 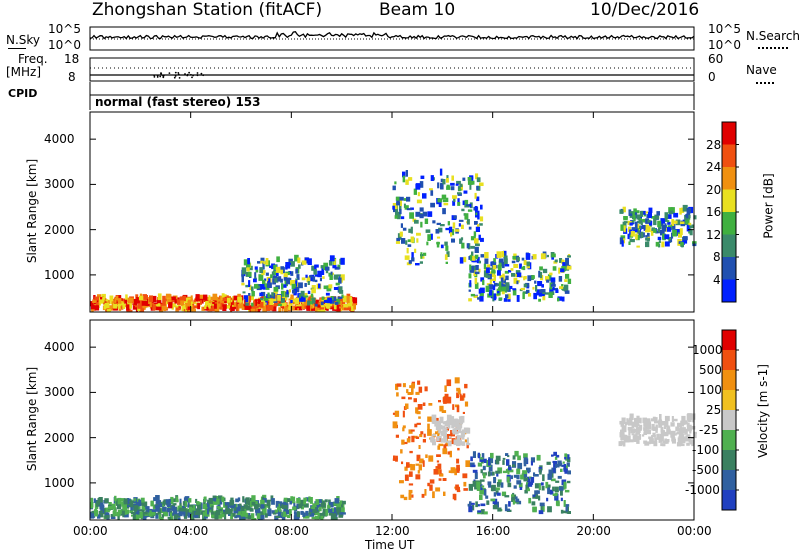 What do you see at coordinates (729, 460) in the screenshot?
I see `colorbar-swatch` at bounding box center [729, 460].